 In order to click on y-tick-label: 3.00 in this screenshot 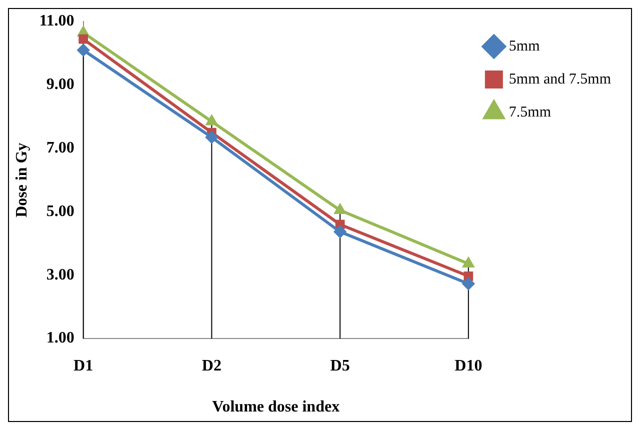, I will do `click(60, 275)`.